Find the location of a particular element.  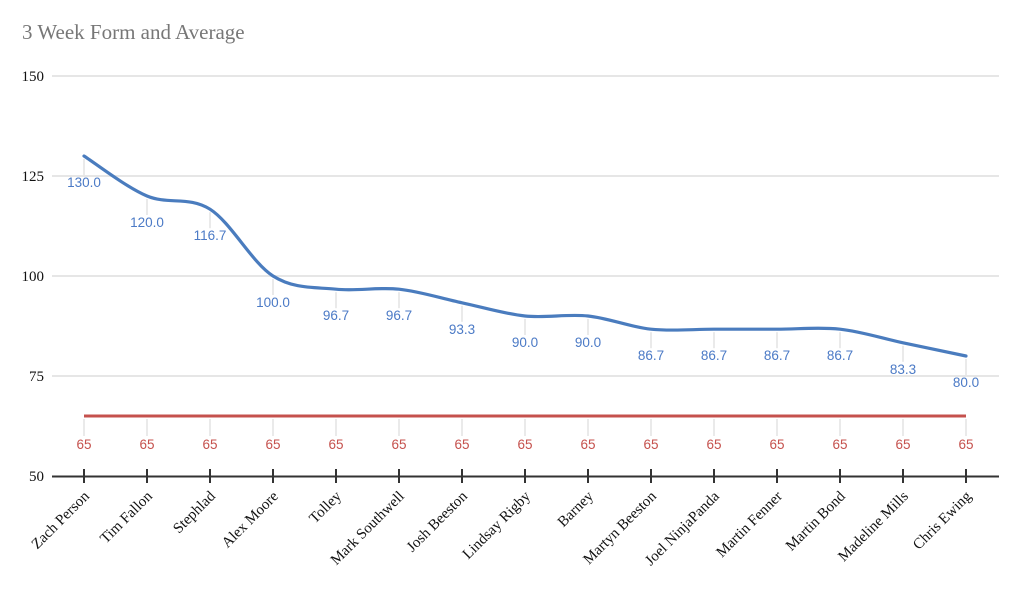

category-label: Alex Moore is located at coordinates (250, 519).